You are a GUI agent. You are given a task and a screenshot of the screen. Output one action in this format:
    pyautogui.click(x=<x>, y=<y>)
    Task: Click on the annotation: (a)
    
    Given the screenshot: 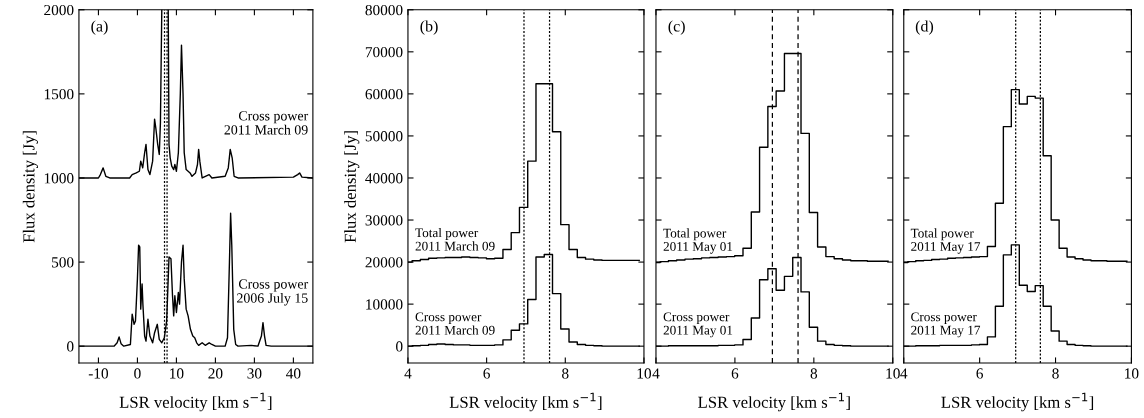 What is the action you would take?
    pyautogui.click(x=99, y=27)
    